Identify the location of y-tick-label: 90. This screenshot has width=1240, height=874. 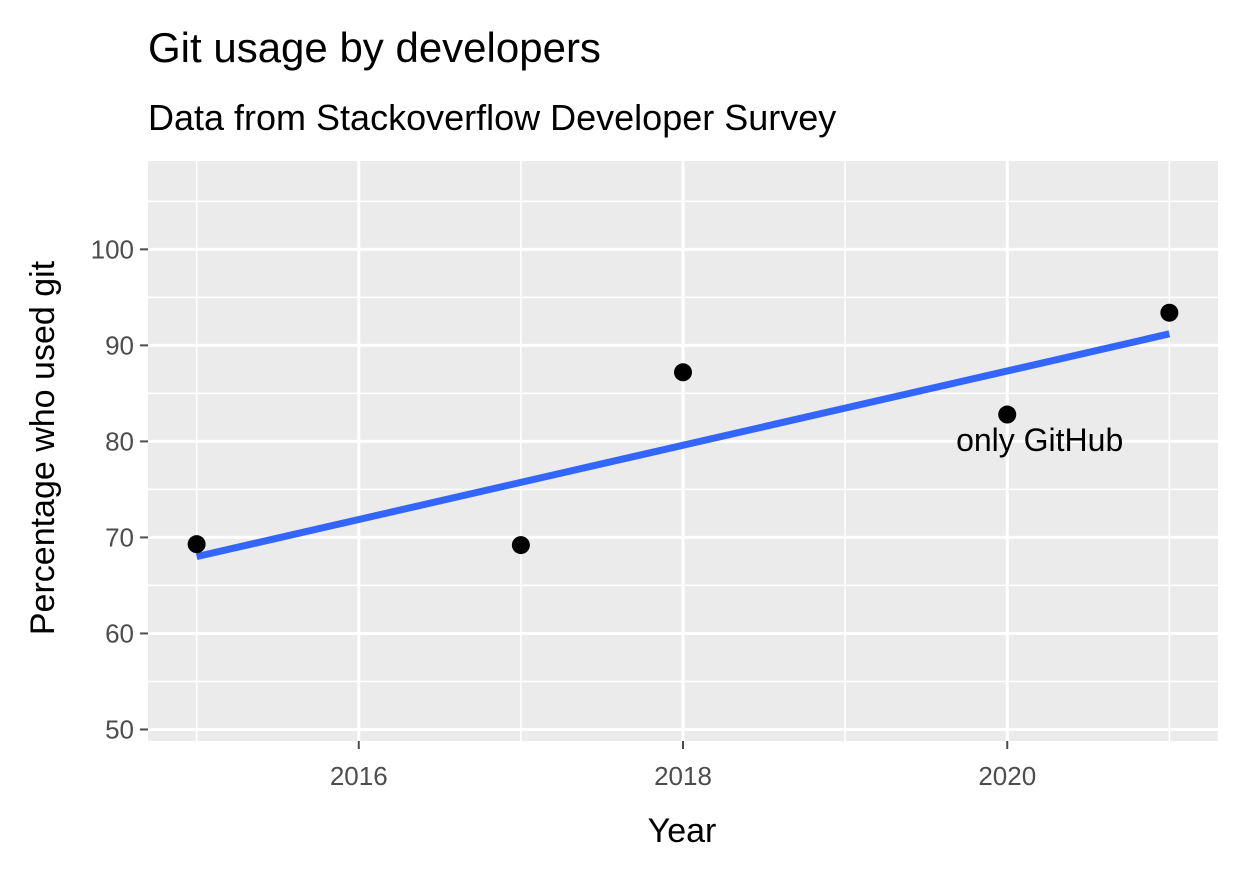
(119, 345).